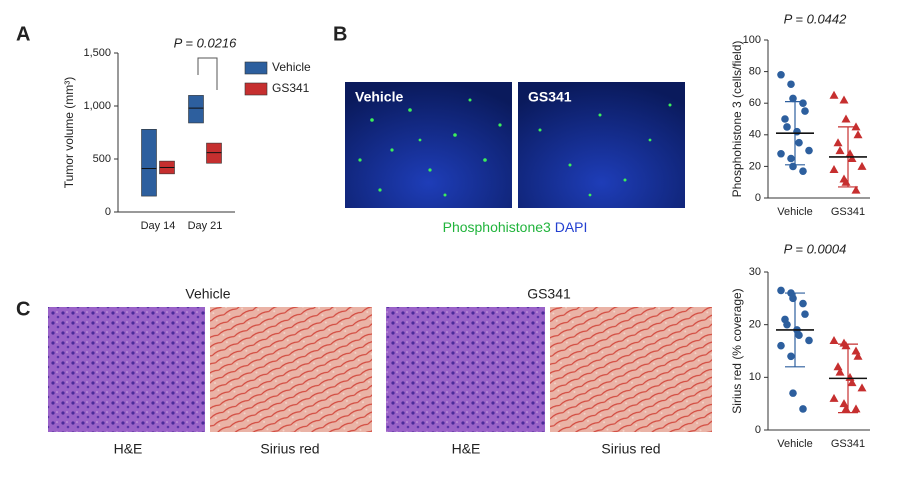  What do you see at coordinates (97, 53) in the screenshot?
I see `y-tick-label: 1,500` at bounding box center [97, 53].